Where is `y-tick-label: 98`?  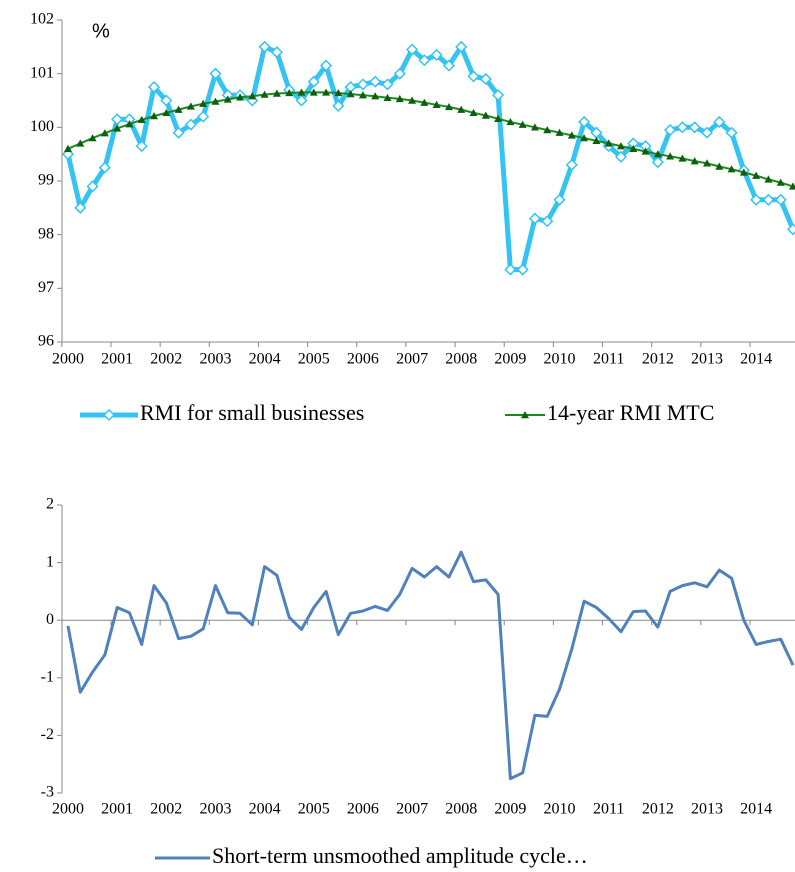
y-tick-label: 98 is located at coordinates (46, 233).